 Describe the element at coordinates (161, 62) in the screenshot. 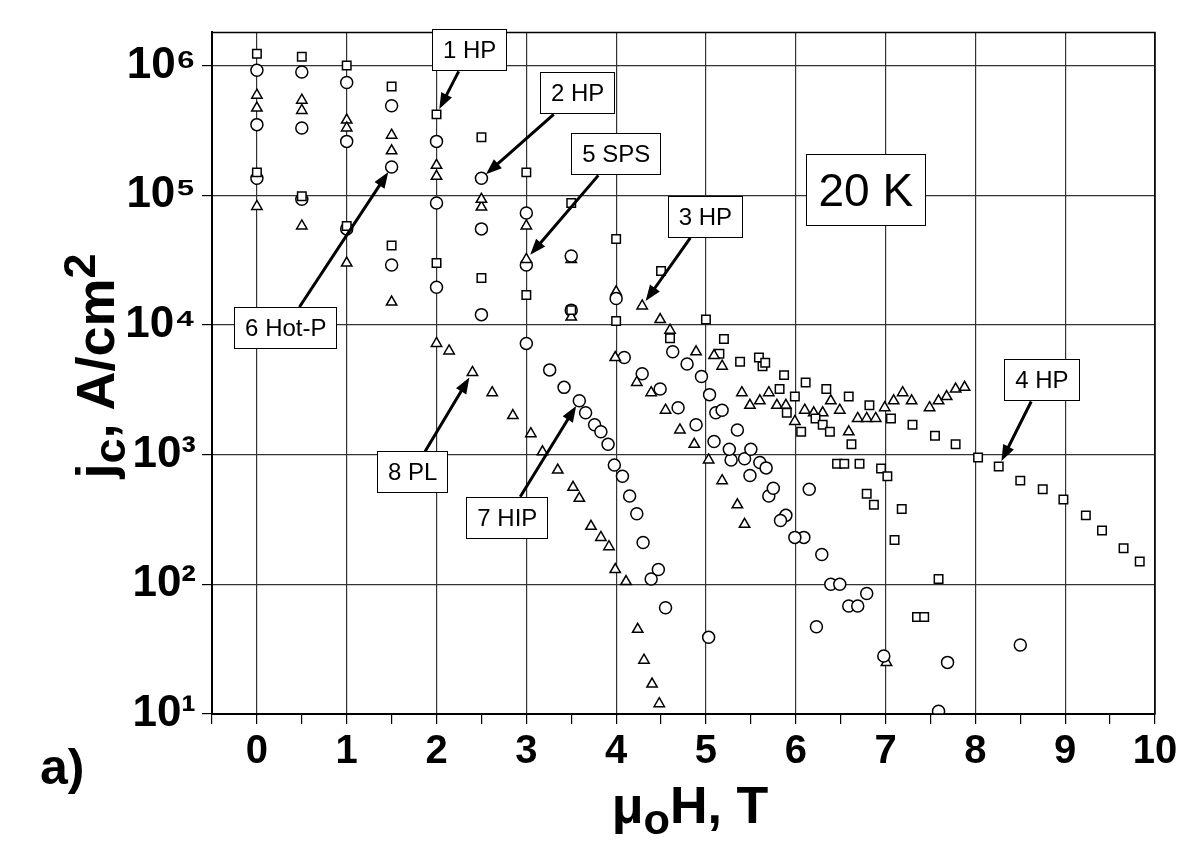

I see `y-tick-label: 10⁶` at that location.